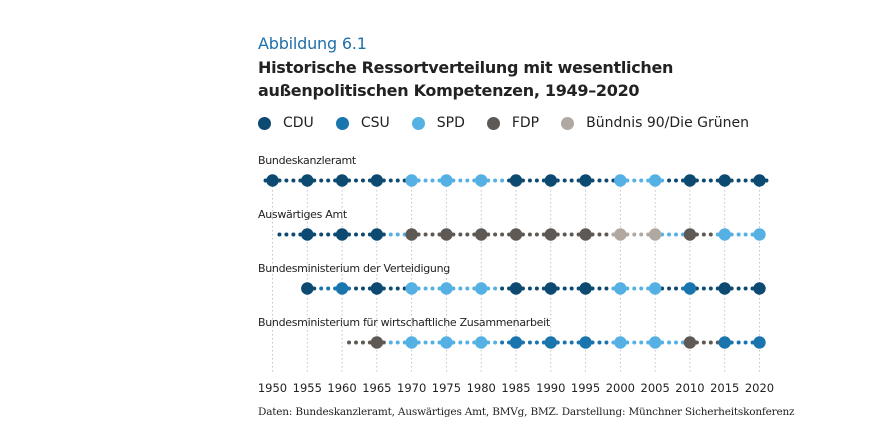 The image size is (885, 448). Describe the element at coordinates (449, 90) in the screenshot. I see `chart-title-line-2: außenpolitischen Kompetenzen, 1949–2020` at that location.